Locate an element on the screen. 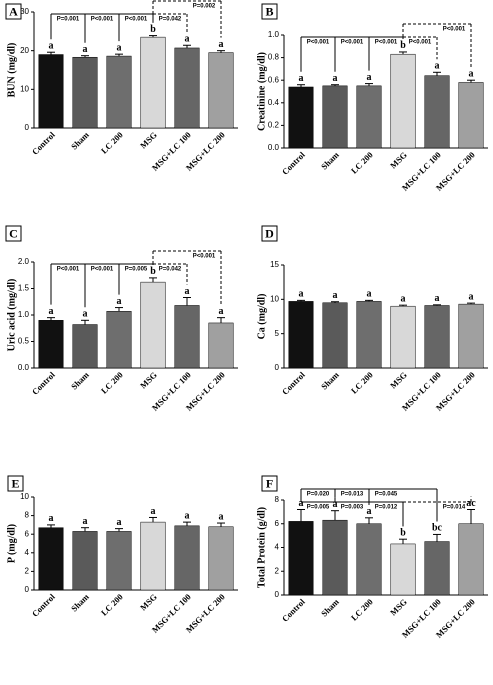  p-value-label: P=0.005 is located at coordinates (136, 270).